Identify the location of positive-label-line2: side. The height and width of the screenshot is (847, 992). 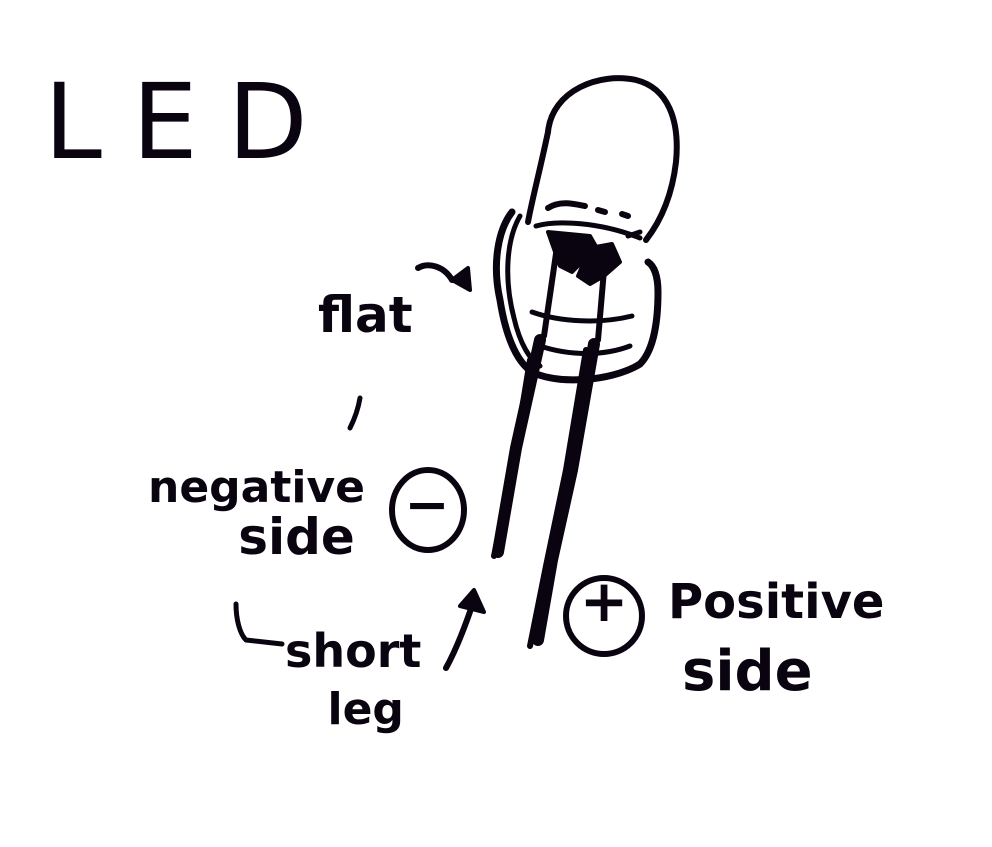
(747, 671).